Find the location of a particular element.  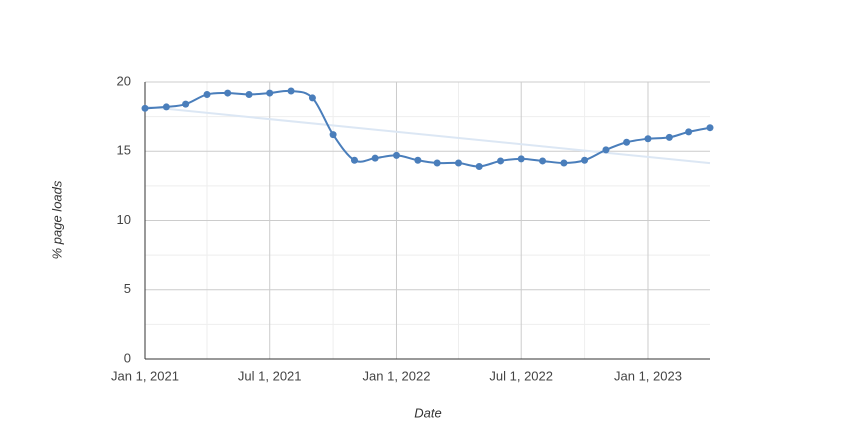

series-line is located at coordinates (427, 128).